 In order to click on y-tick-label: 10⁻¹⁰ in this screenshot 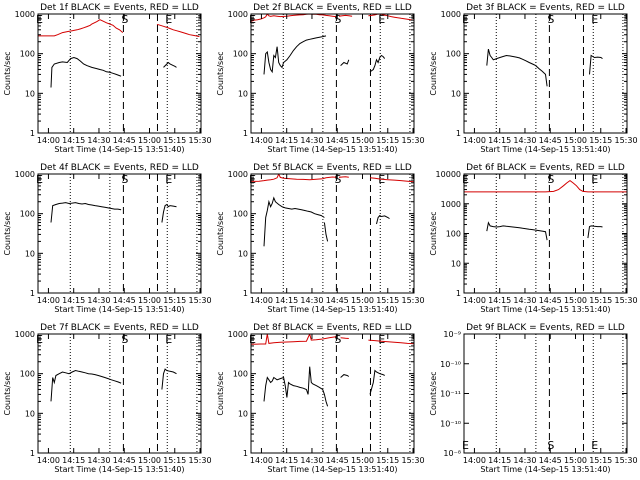, I will do `click(450, 423)`.